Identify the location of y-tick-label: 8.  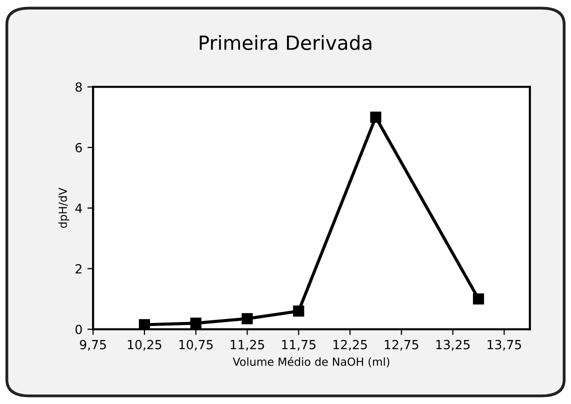
(79, 87).